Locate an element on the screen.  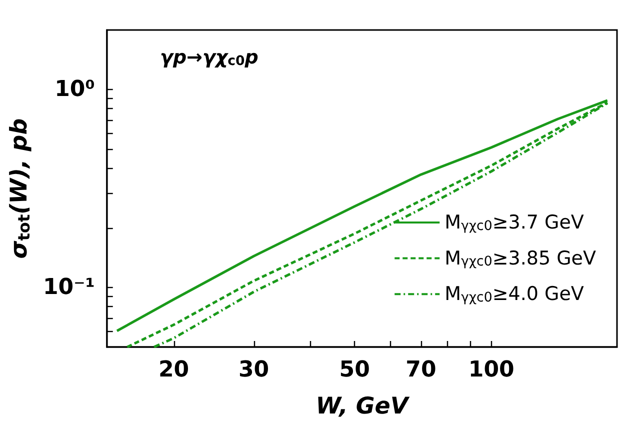
y-axis-title: σtot(W), pb is located at coordinates (20, 188).